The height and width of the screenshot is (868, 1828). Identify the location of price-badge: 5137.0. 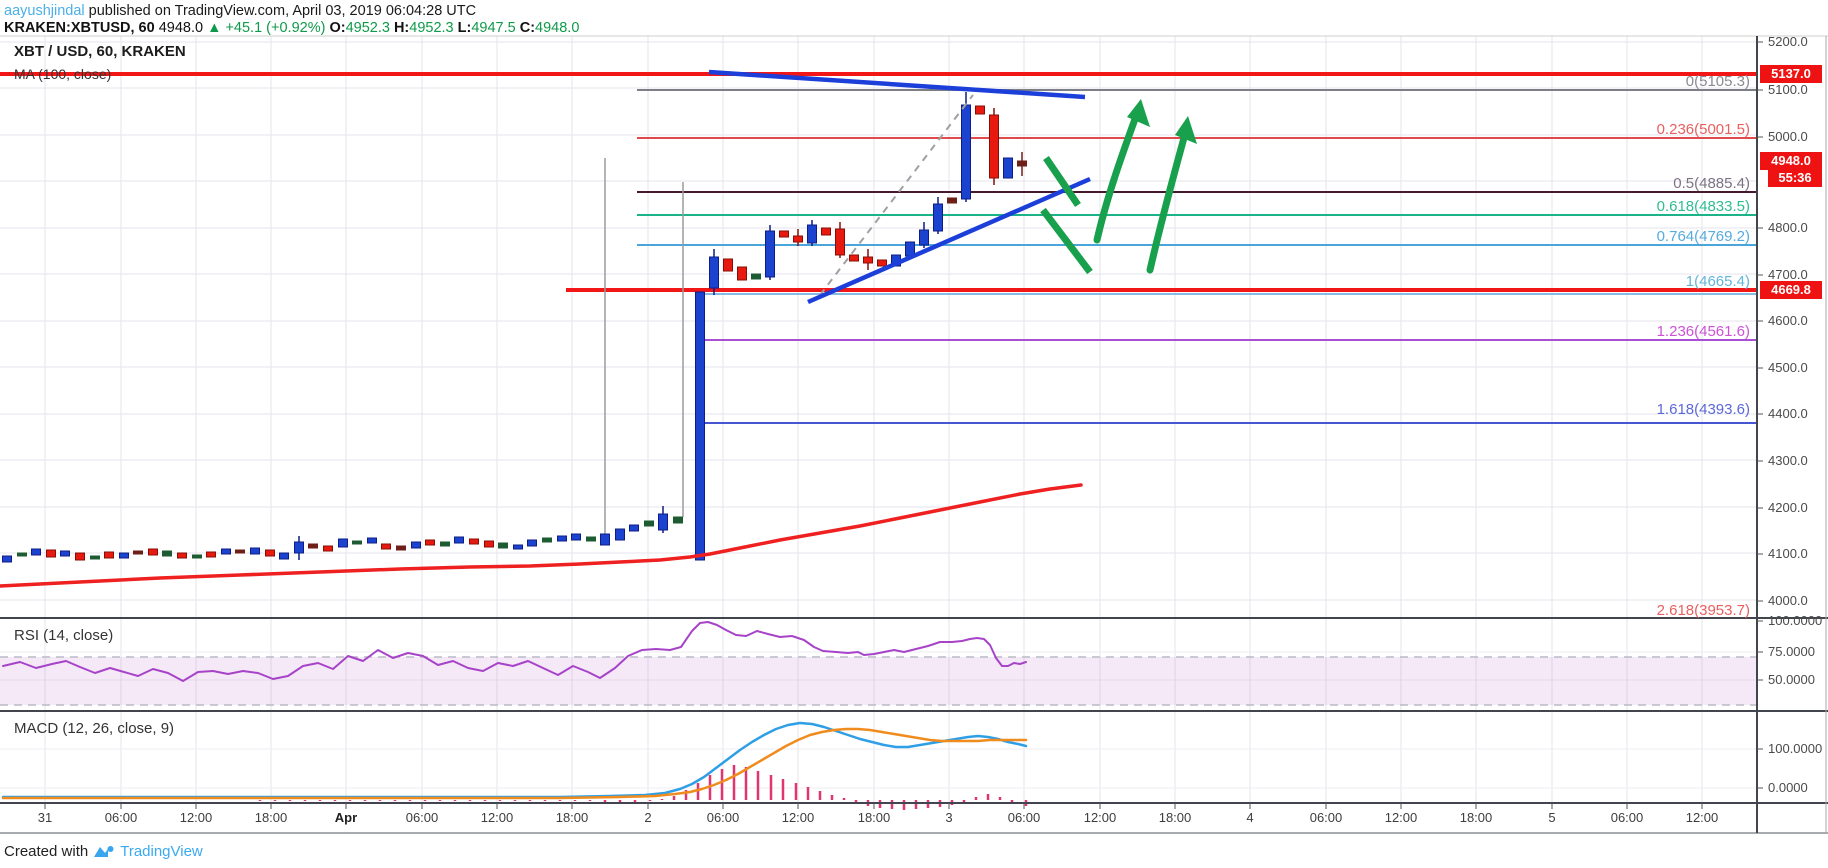
(1791, 74).